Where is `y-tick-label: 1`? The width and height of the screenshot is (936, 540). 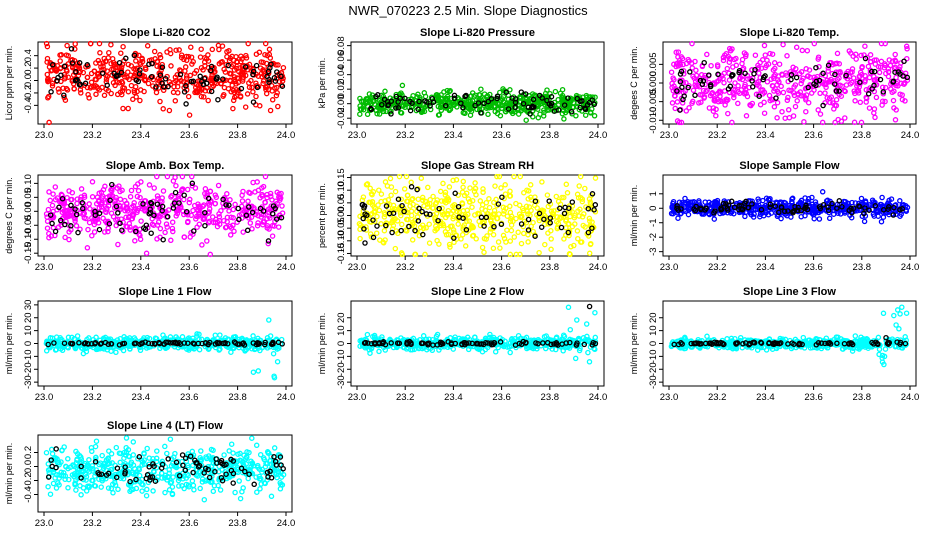 y-tick-label: 1 is located at coordinates (653, 193).